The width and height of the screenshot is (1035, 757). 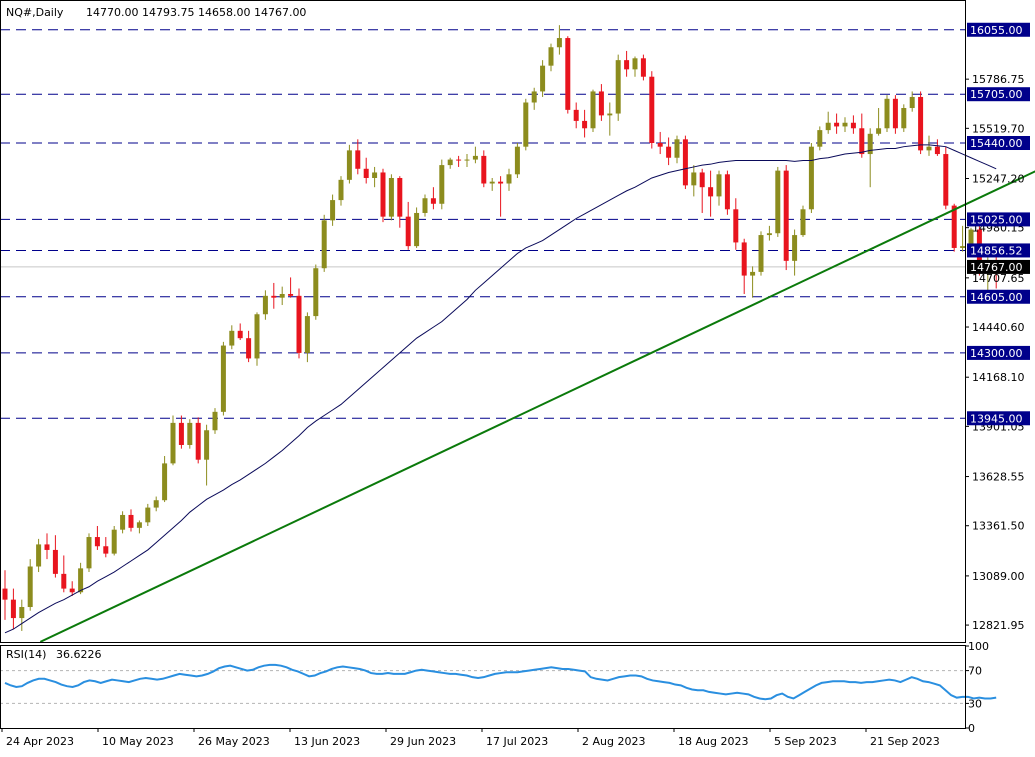 I want to click on time-tick-label: 24 Apr 2023, so click(x=40, y=741).